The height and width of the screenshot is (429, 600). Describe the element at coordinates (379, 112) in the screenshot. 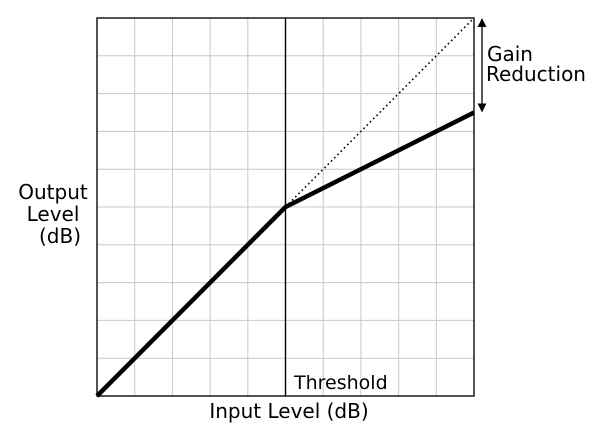

I see `uncompressed-reference-line` at that location.